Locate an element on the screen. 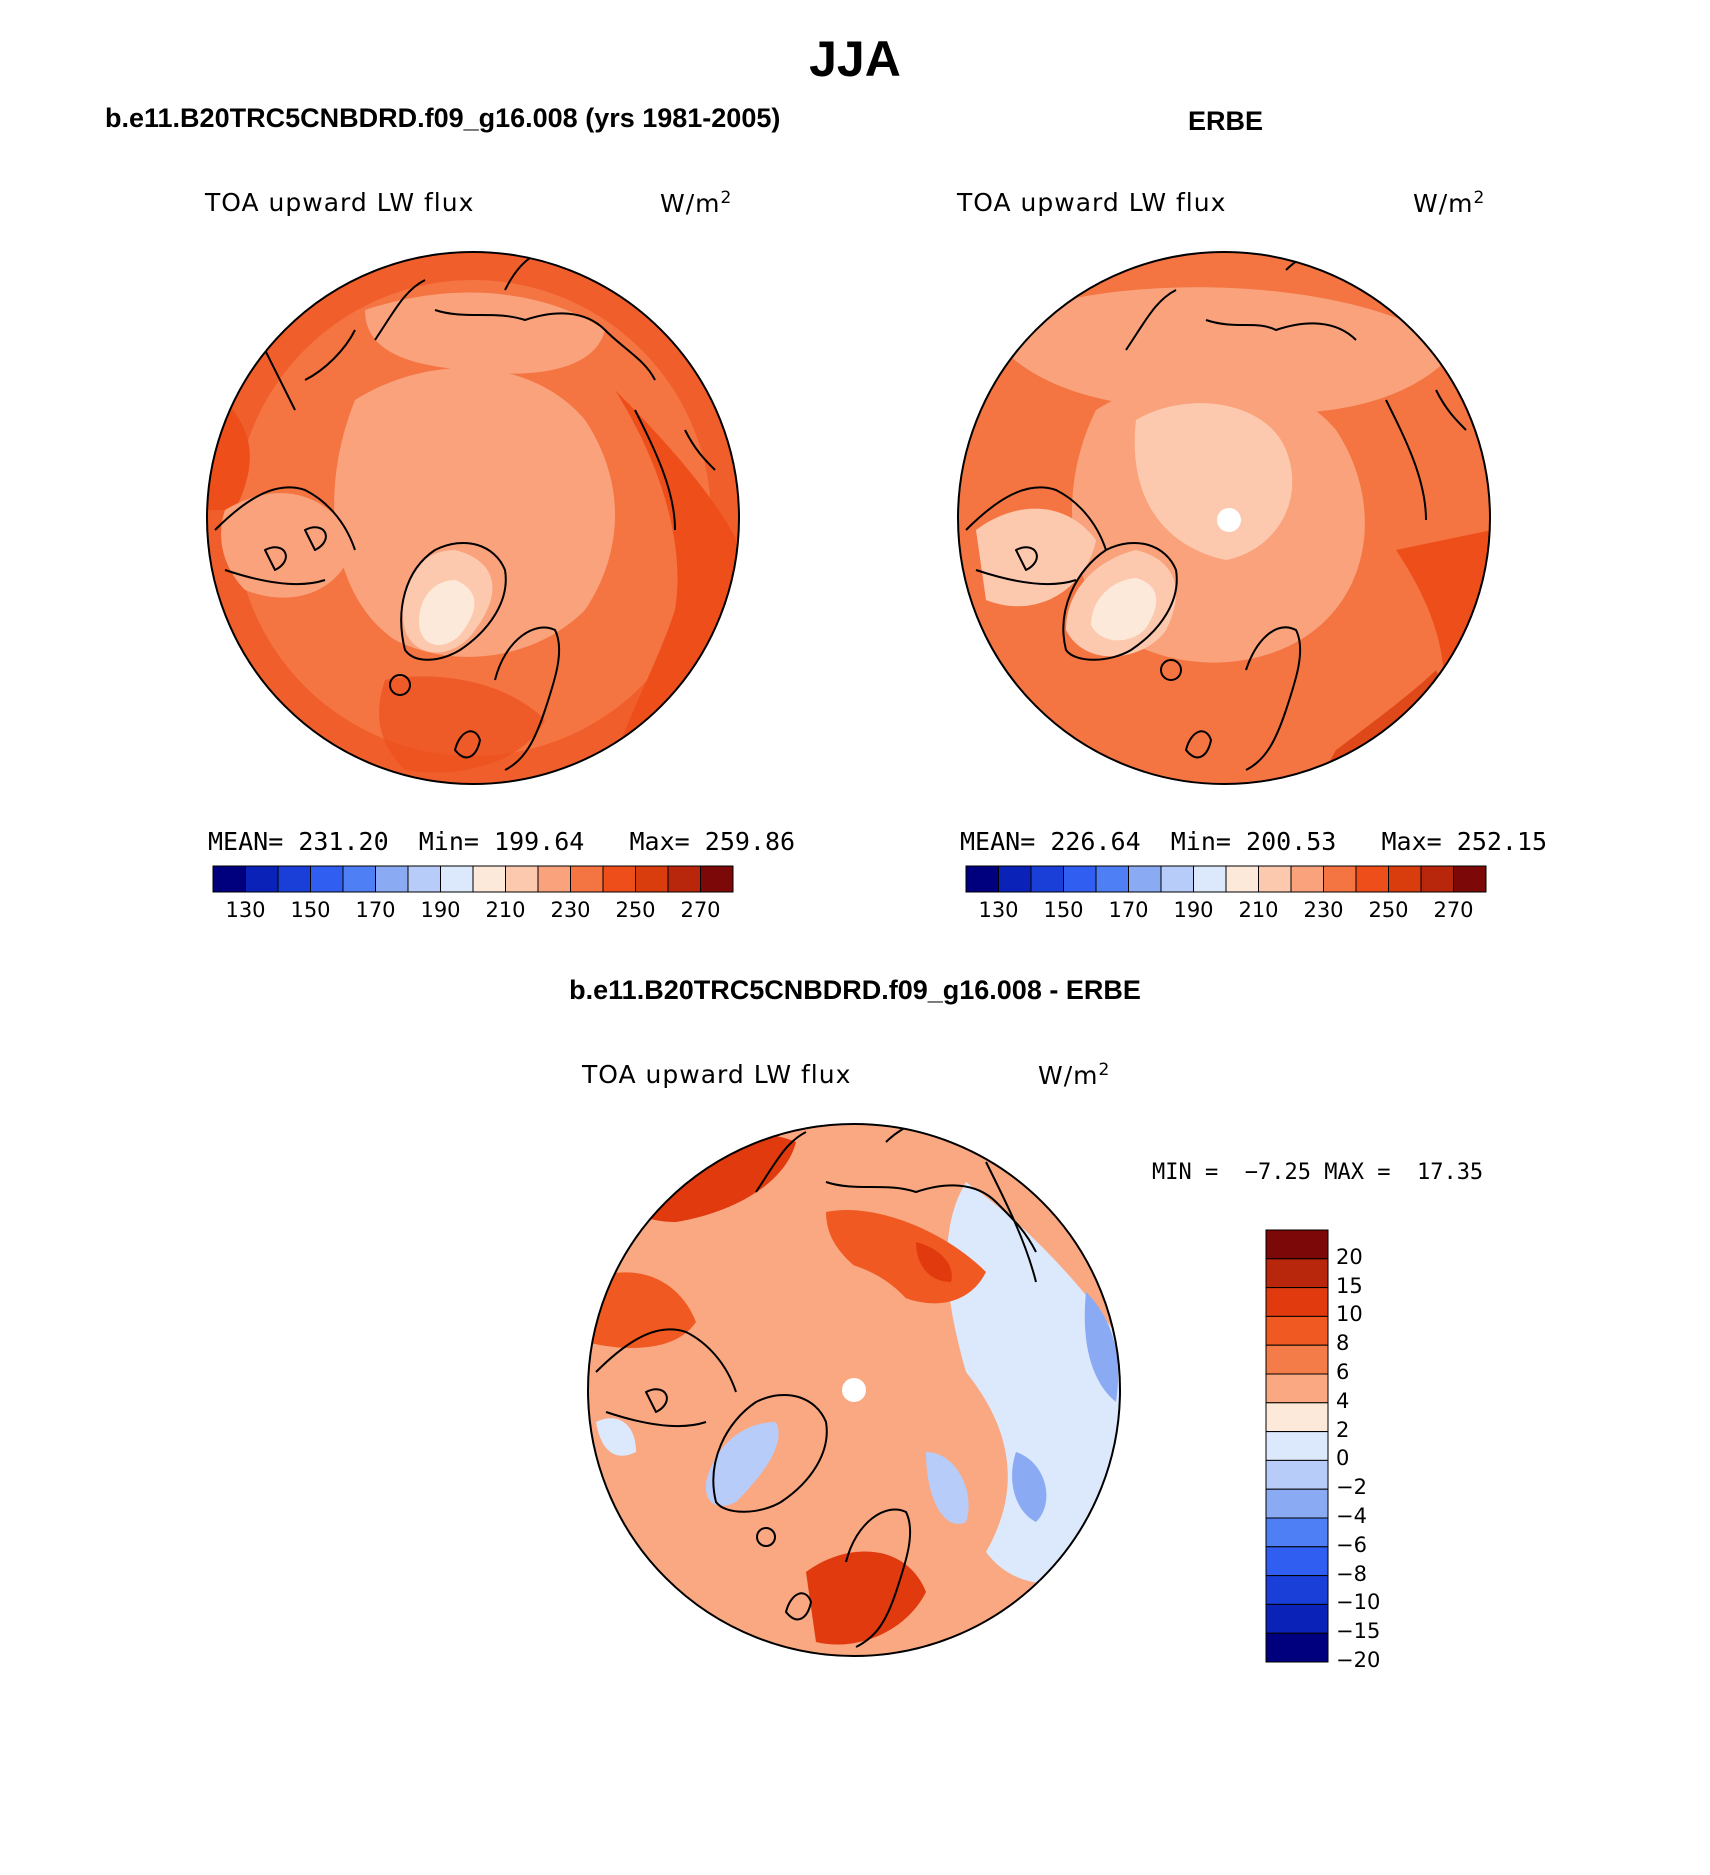 The height and width of the screenshot is (1875, 1710). colorbar-tick-label: 0 is located at coordinates (1343, 1458).